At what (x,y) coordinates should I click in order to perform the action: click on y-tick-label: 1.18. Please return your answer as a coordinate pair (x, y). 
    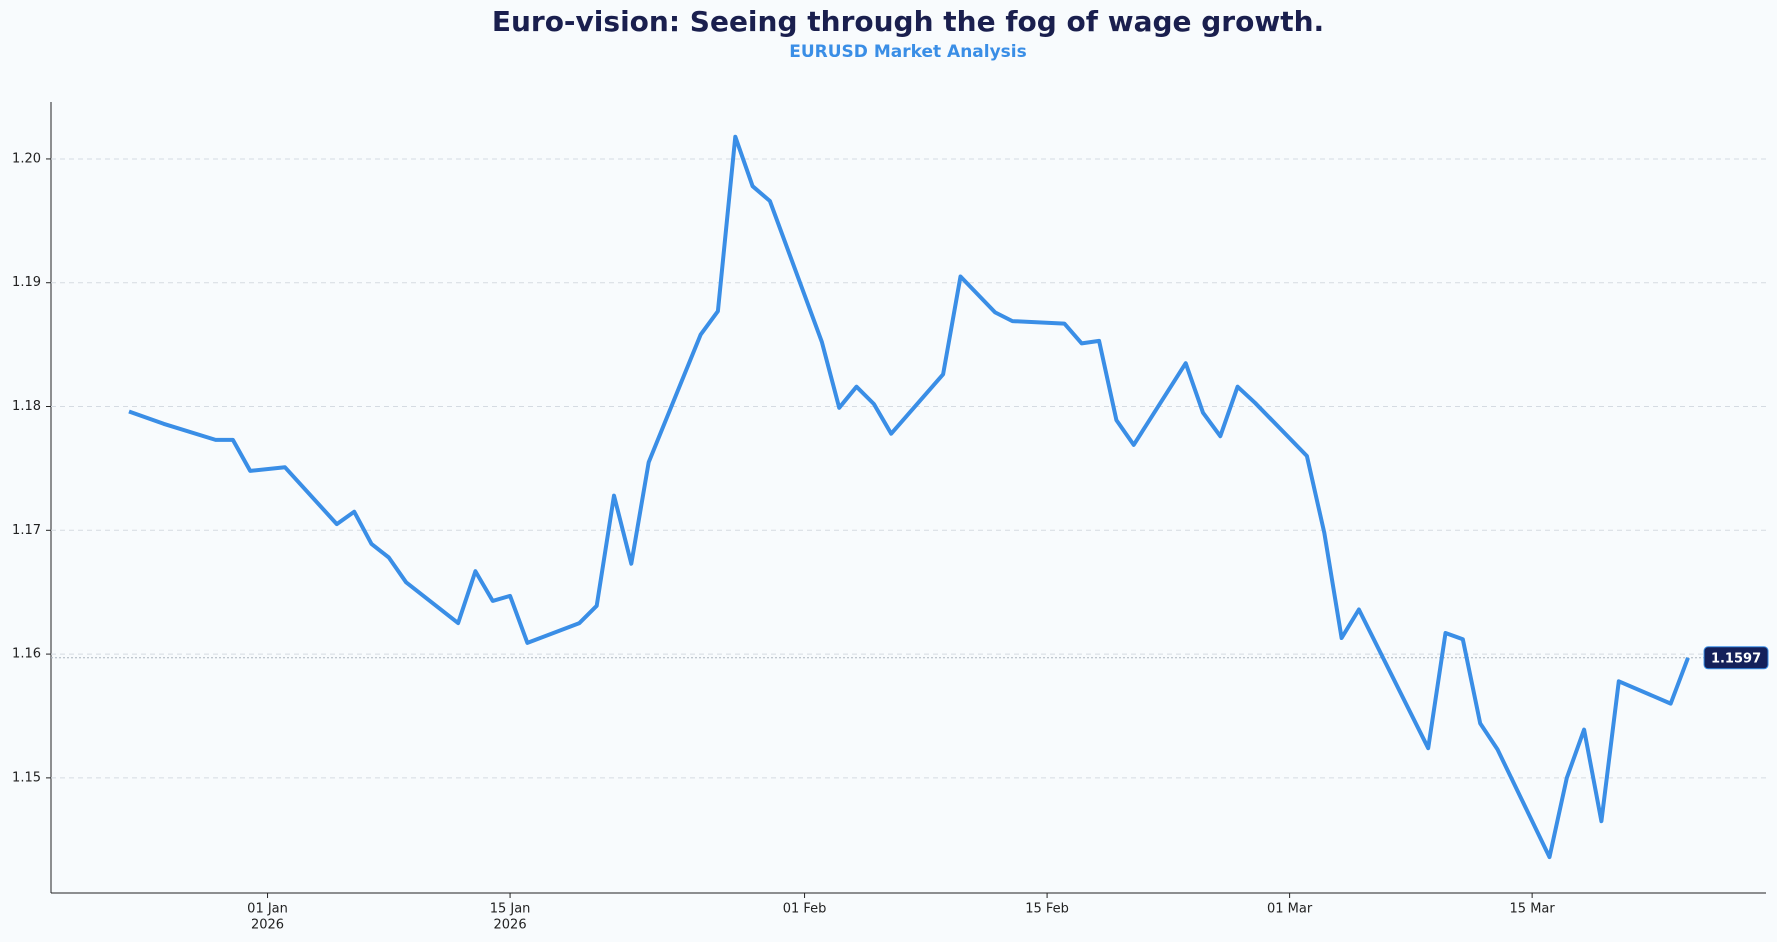
    Looking at the image, I should click on (26, 406).